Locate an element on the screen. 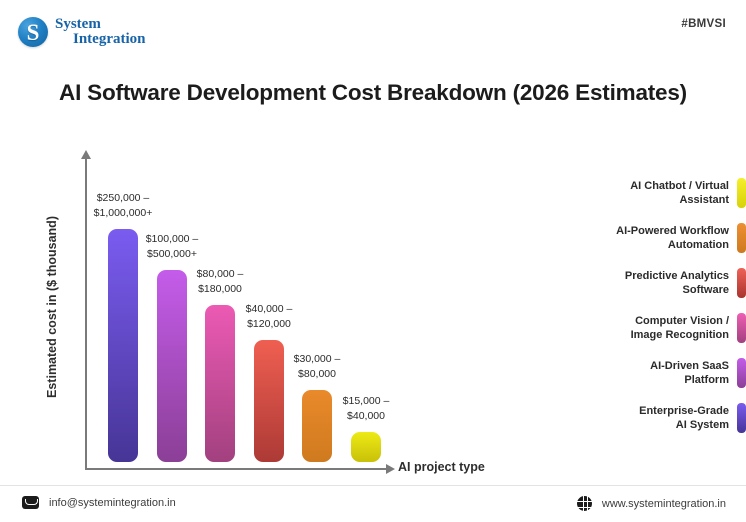 The height and width of the screenshot is (522, 746). logo-wordmark: System Integration is located at coordinates (100, 32).